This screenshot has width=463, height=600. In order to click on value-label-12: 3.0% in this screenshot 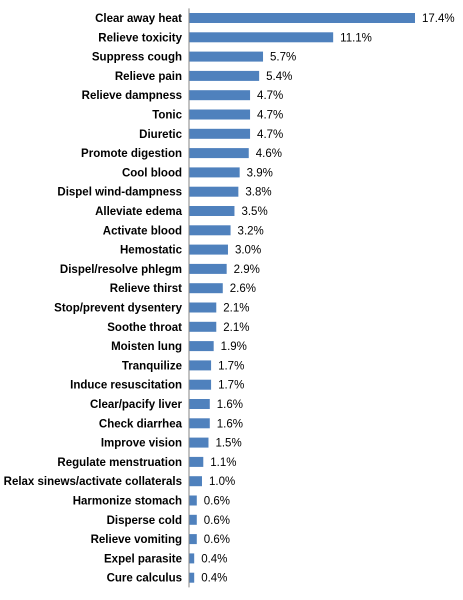, I will do `click(248, 251)`.